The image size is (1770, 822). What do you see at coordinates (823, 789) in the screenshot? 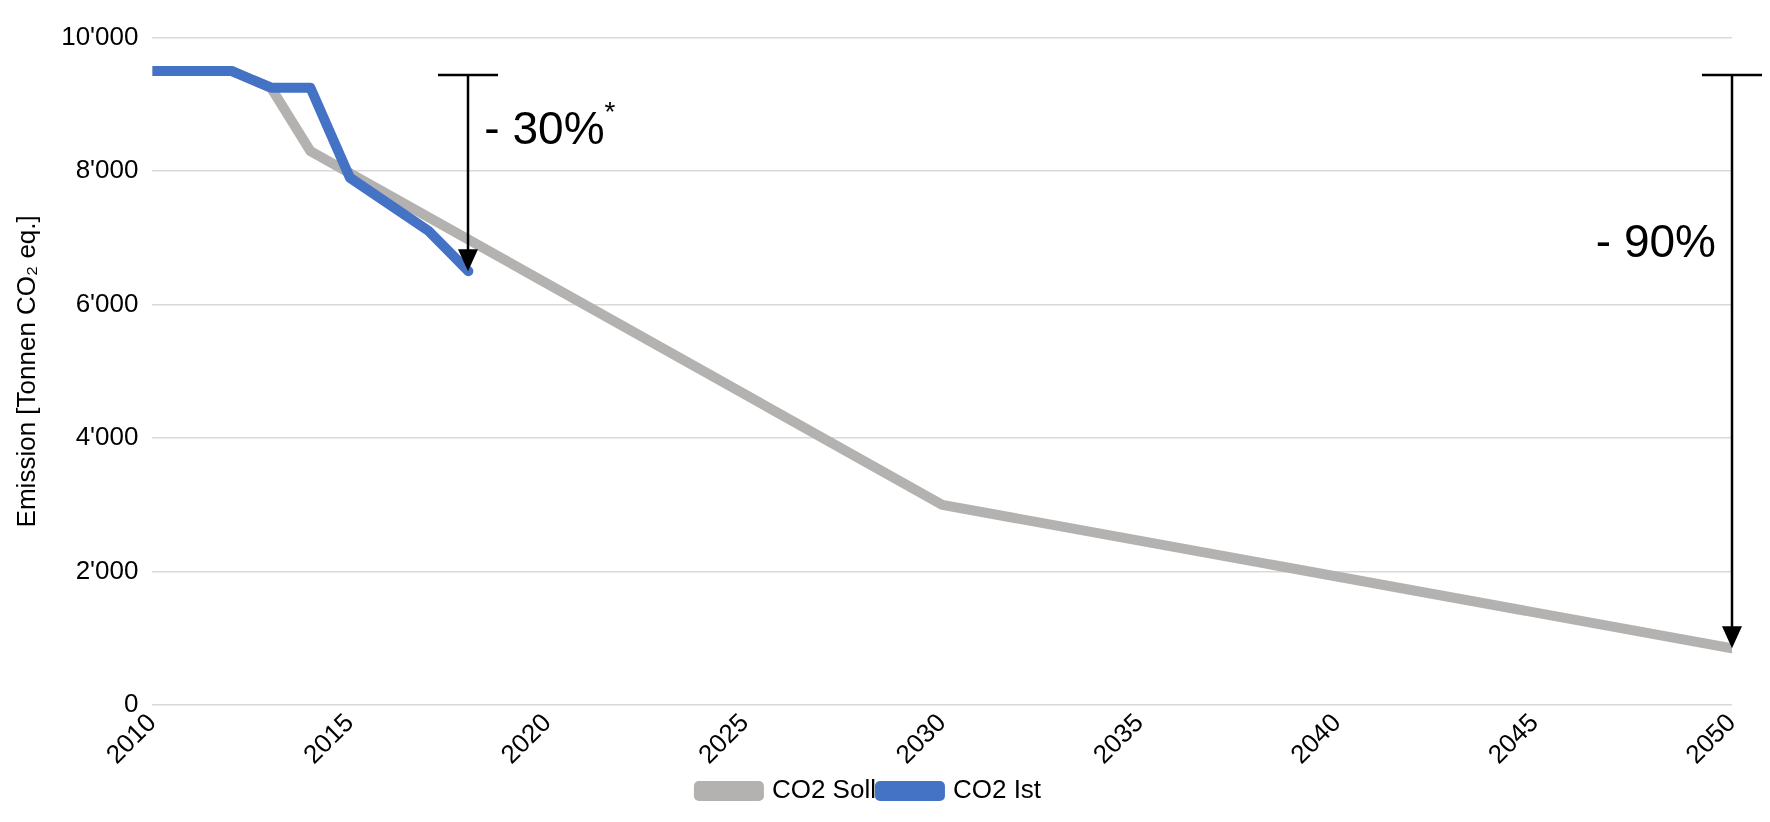
I see `legend-label: CO2 Soll` at bounding box center [823, 789].